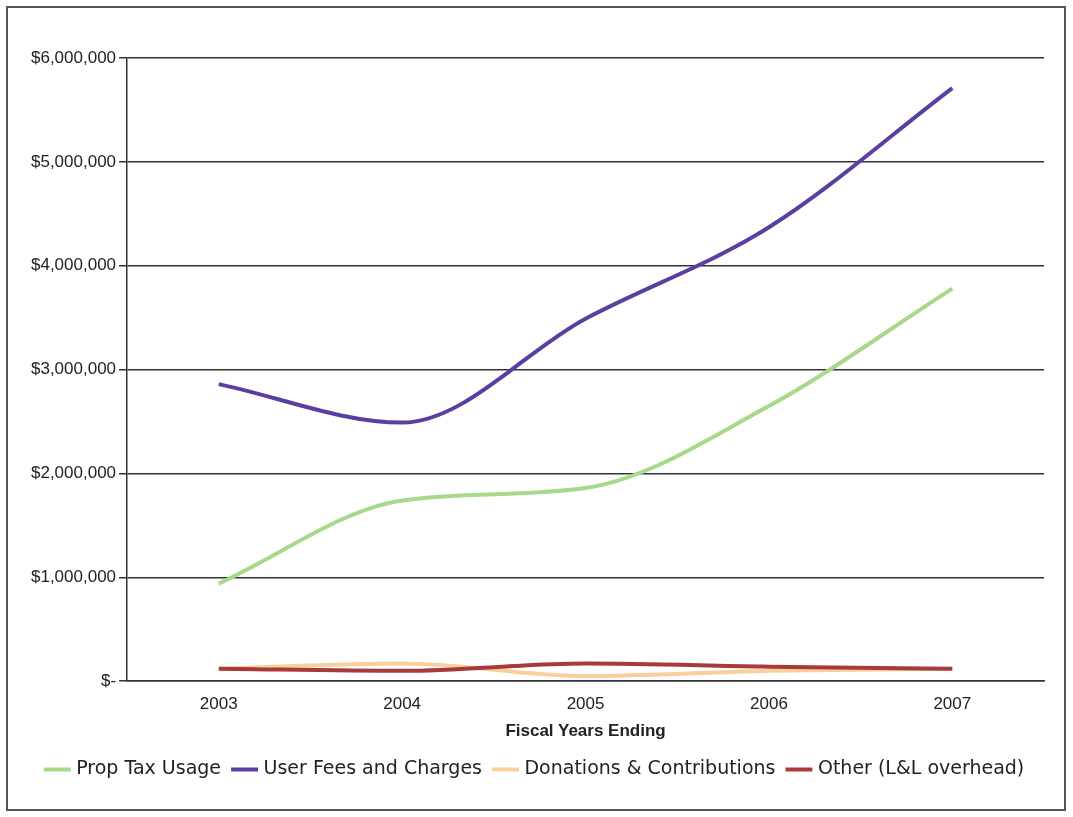 Image resolution: width=1073 pixels, height=817 pixels. What do you see at coordinates (149, 767) in the screenshot?
I see `legend-label: Prop Tax Usage` at bounding box center [149, 767].